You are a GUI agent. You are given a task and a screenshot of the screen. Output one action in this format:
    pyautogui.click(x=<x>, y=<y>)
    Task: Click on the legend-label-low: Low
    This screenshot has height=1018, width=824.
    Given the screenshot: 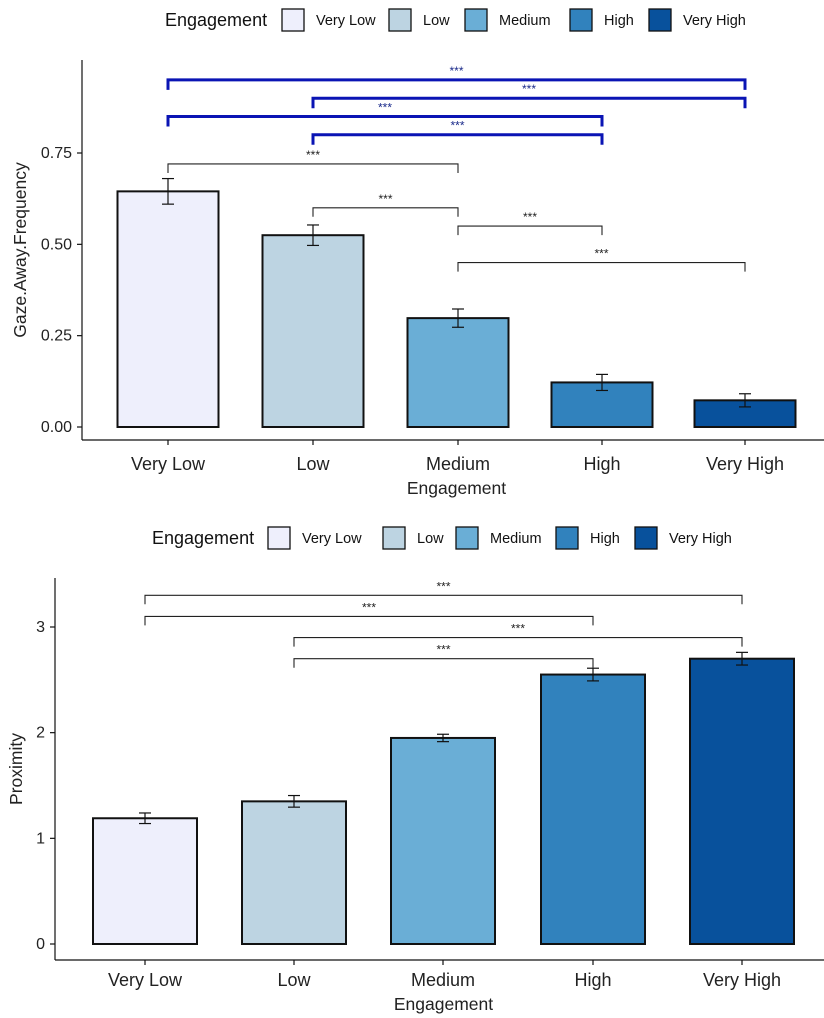 What is the action you would take?
    pyautogui.click(x=436, y=21)
    